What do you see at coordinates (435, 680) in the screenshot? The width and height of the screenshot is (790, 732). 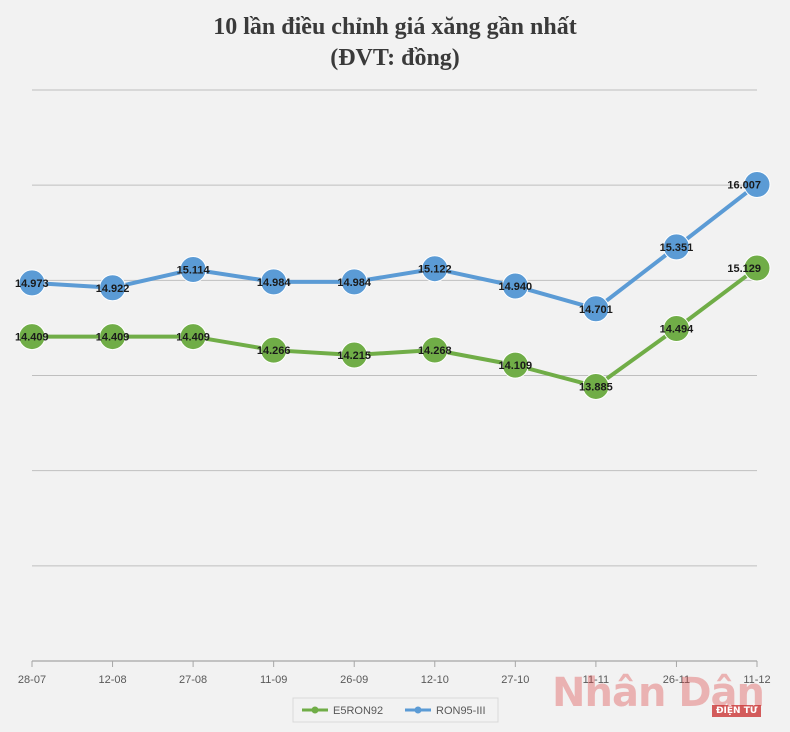 I see `x-tick-label: 12-10` at bounding box center [435, 680].